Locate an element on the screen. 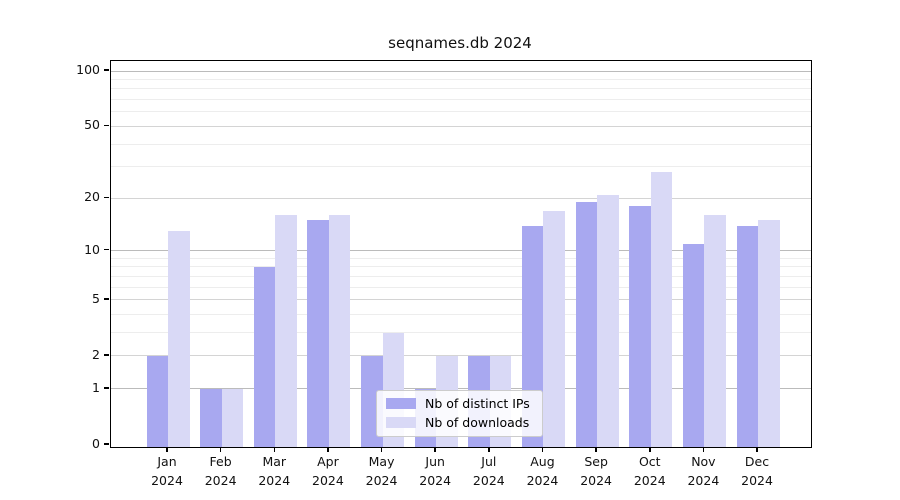 This screenshot has height=500, width=900. bar-downloads-jan is located at coordinates (179, 339).